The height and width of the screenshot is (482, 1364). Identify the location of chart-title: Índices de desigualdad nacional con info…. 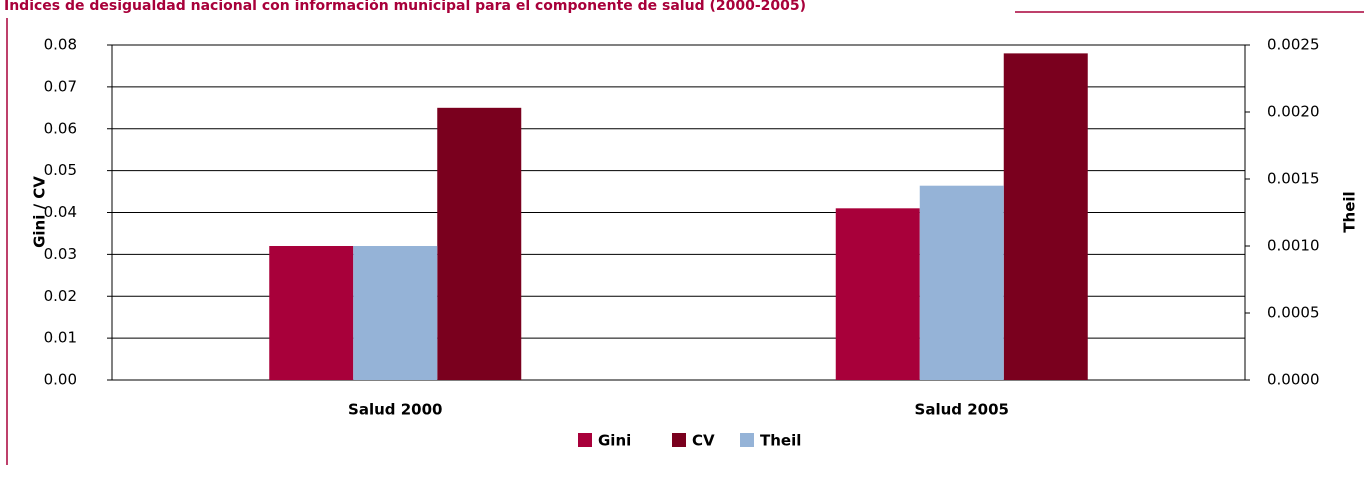
(405, 7).